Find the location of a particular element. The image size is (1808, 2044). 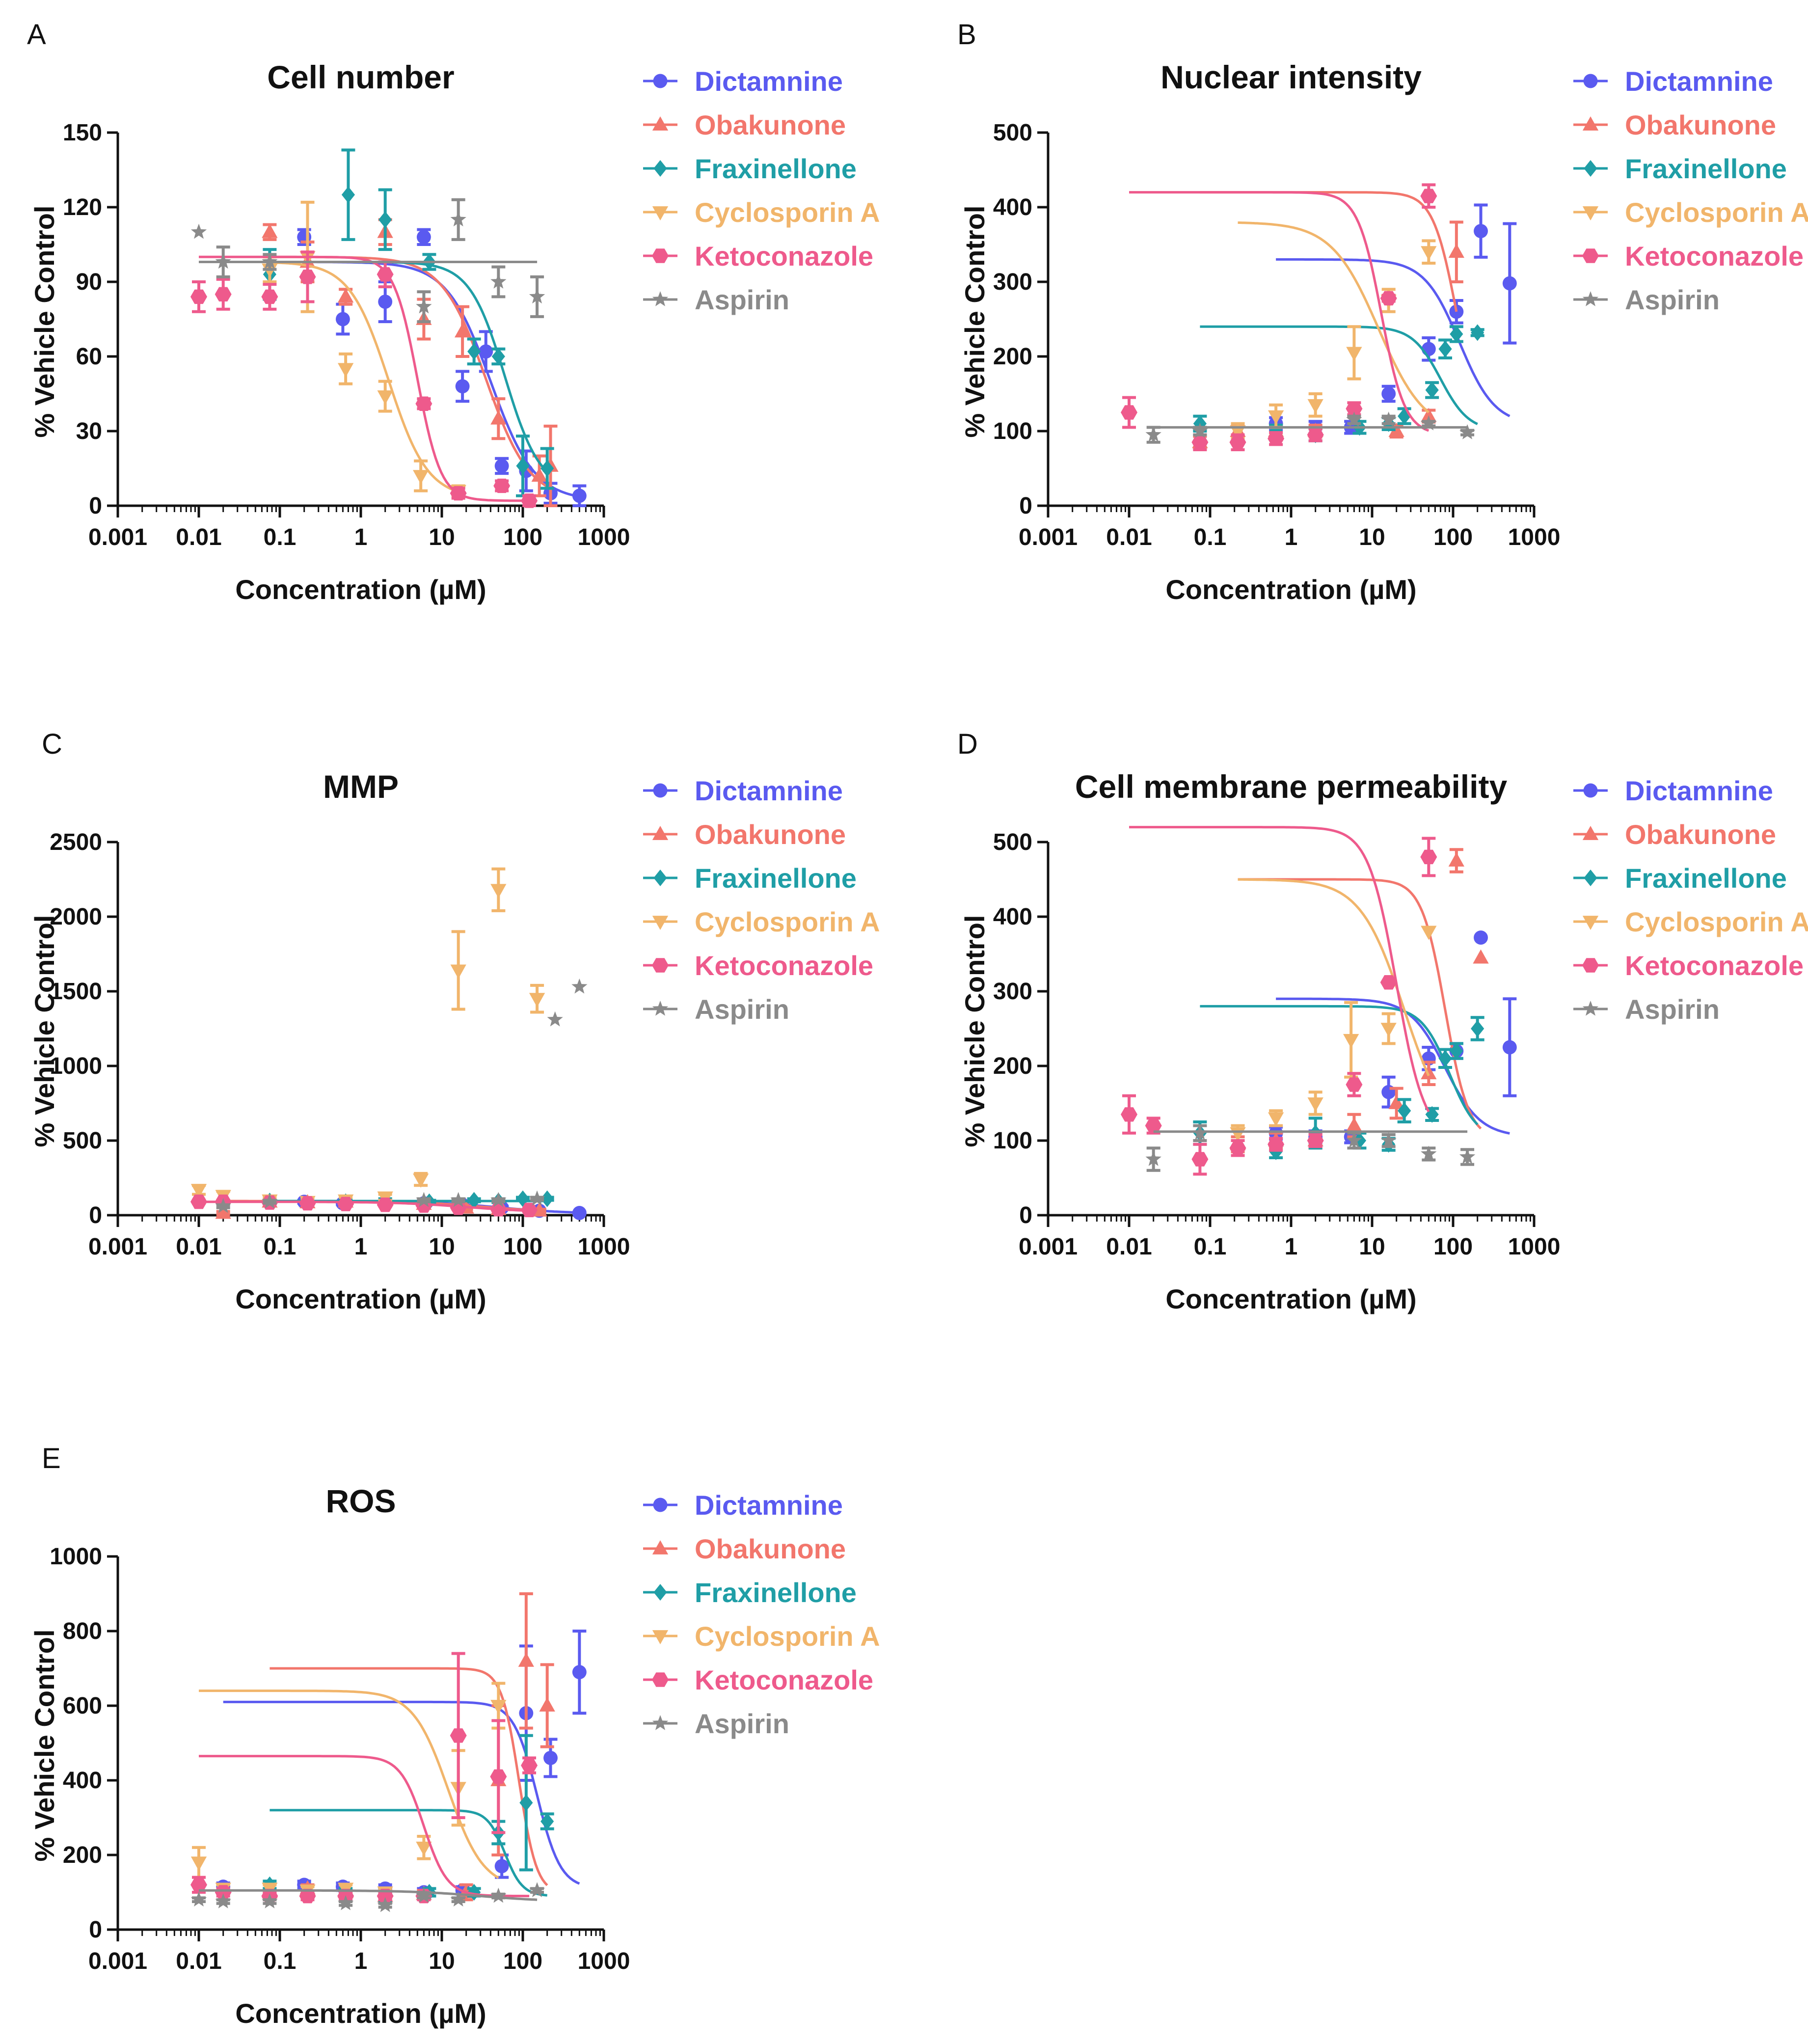

x-tick-label: 1 is located at coordinates (1291, 537).